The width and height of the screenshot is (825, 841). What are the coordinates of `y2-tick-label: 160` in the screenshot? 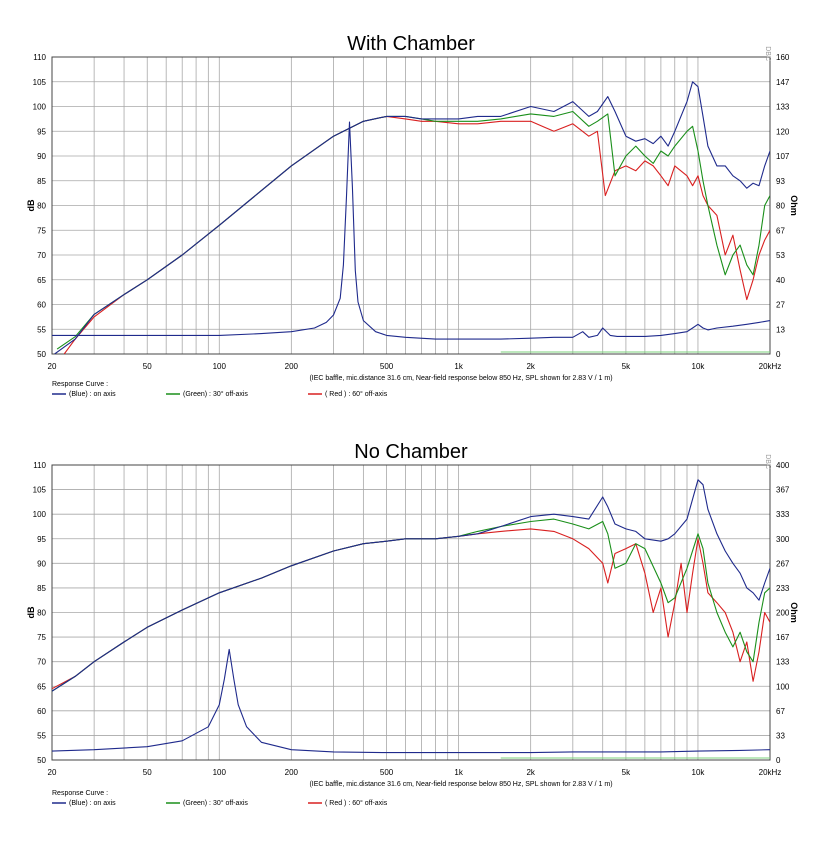 It's located at (783, 57).